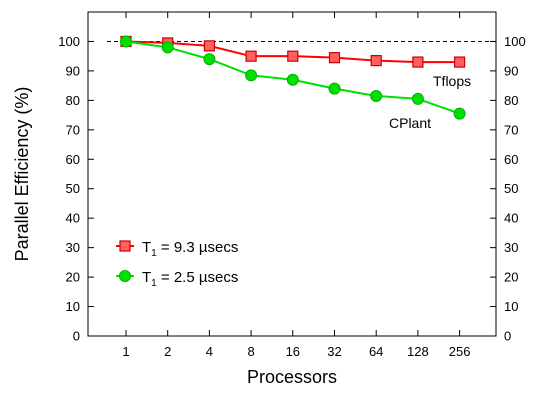 The width and height of the screenshot is (549, 404). I want to click on x-tick-label: 64, so click(376, 351).